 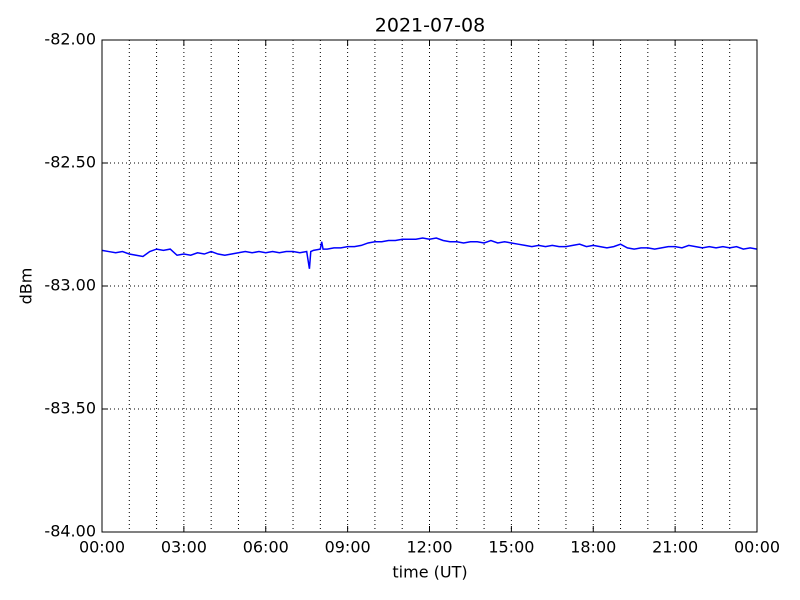 What do you see at coordinates (429, 547) in the screenshot?
I see `x-tick-label: 12:00` at bounding box center [429, 547].